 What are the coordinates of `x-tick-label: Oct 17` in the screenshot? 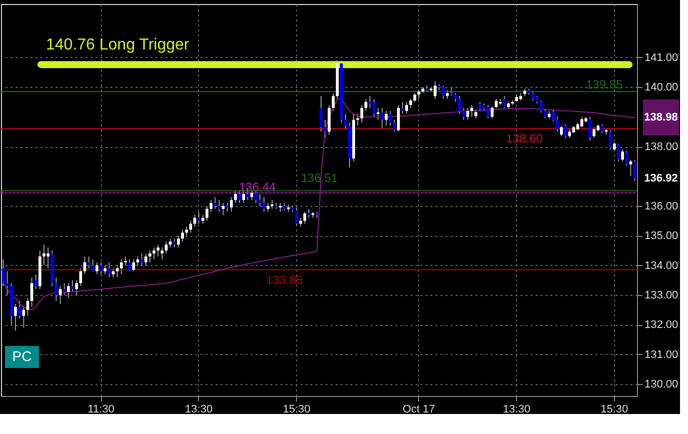 It's located at (419, 410).